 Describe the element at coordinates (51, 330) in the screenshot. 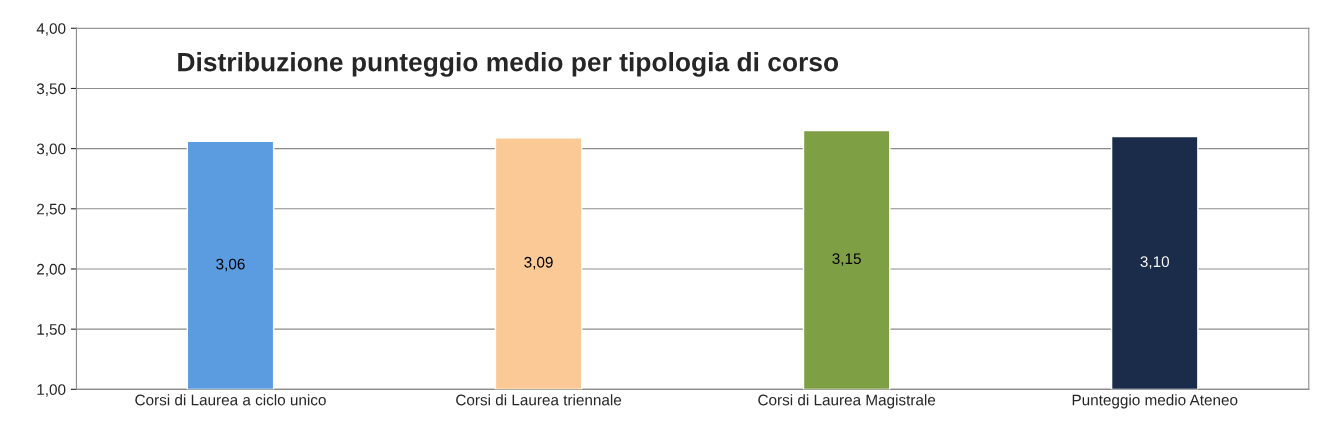

I see `y-tick-label: 1,50` at that location.